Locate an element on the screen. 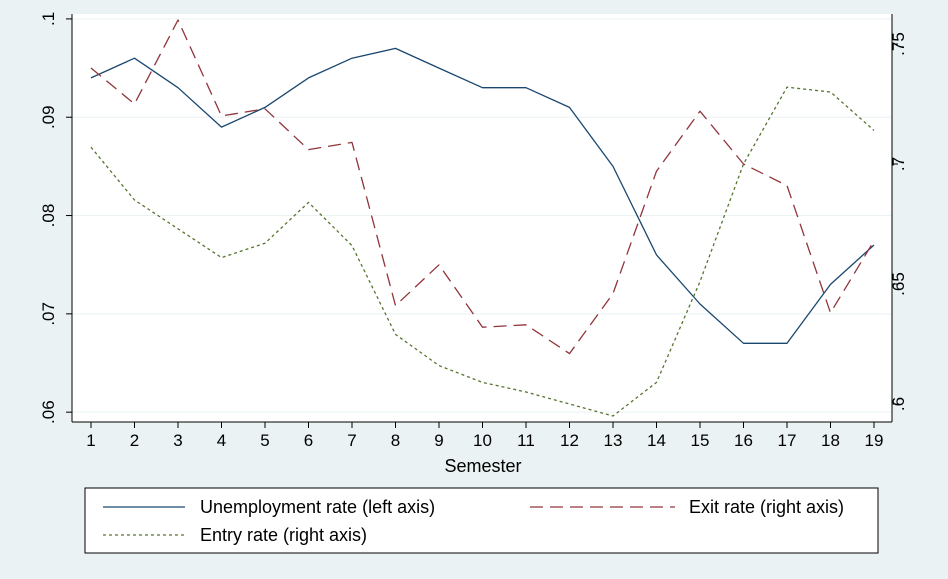 The height and width of the screenshot is (579, 948). x-tick-label: 19 is located at coordinates (874, 440).